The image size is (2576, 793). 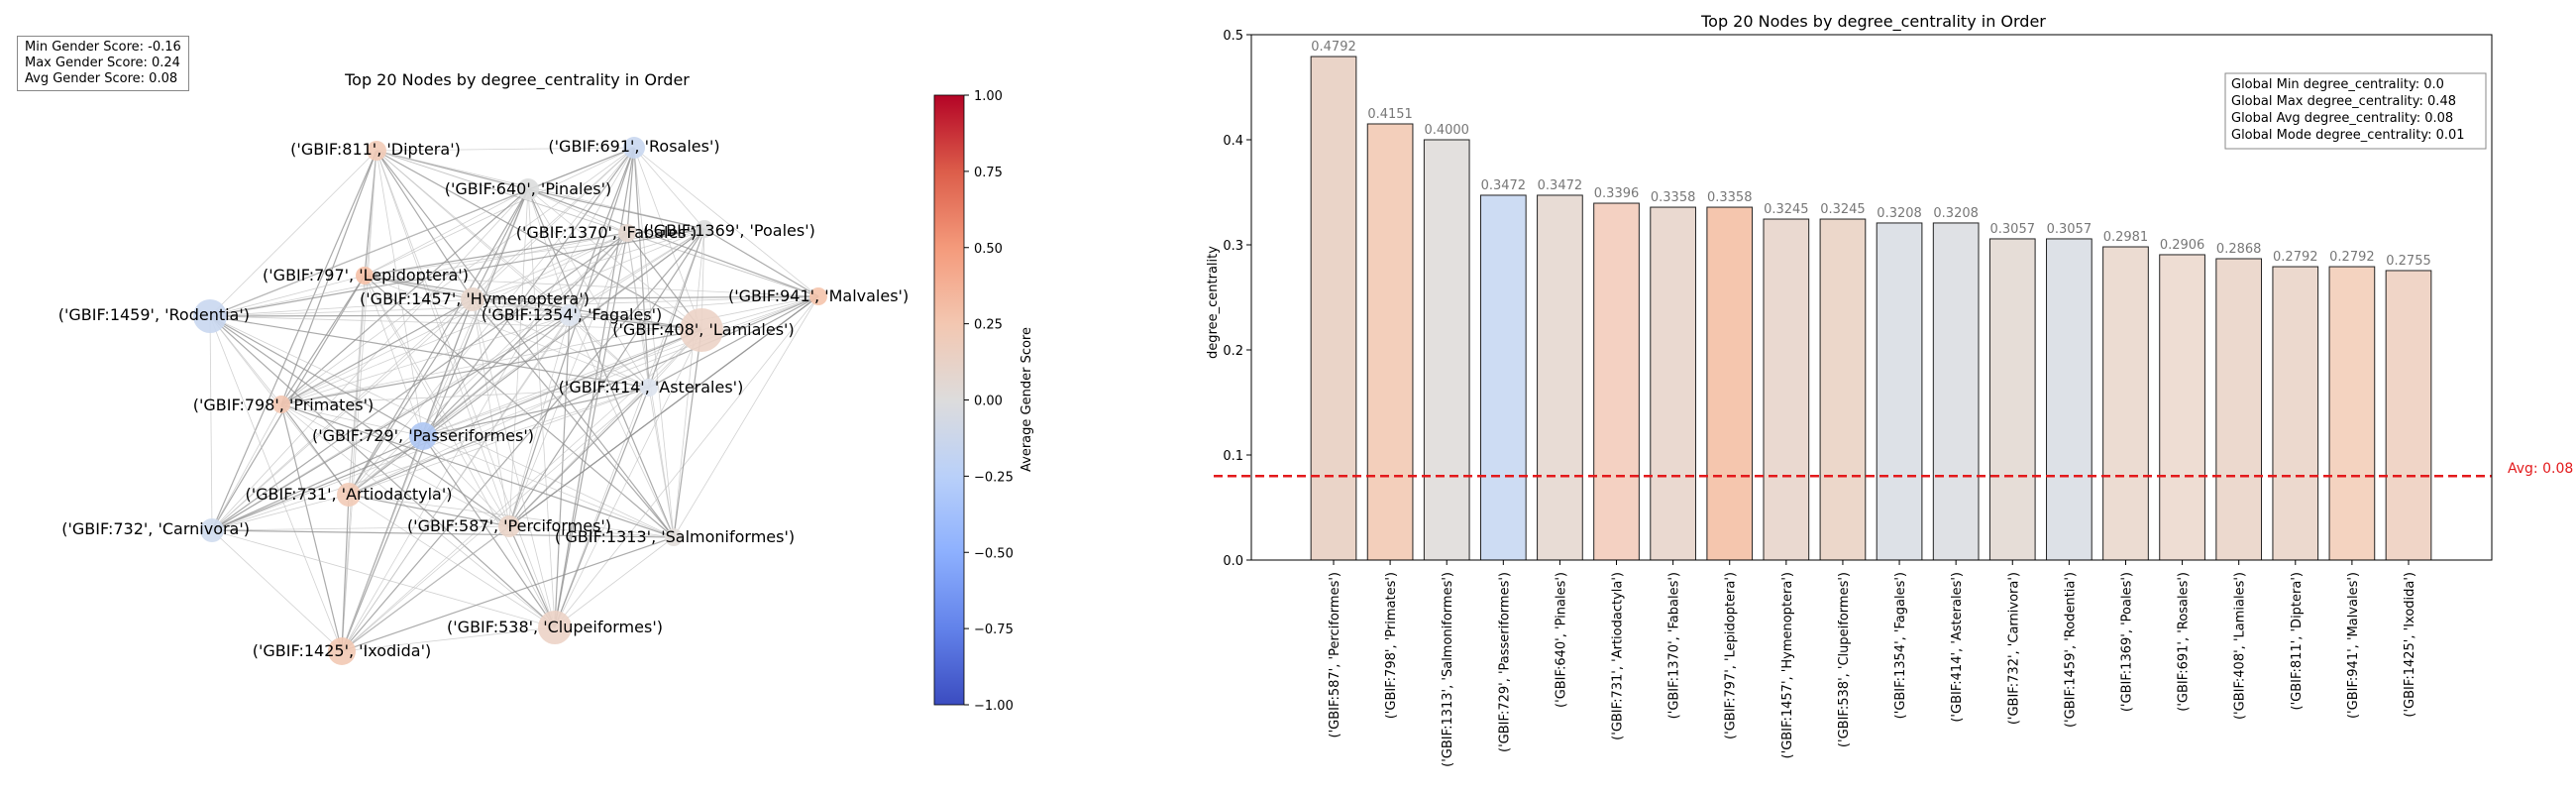 I want to click on network-node-label: ('GBIF:1459', 'Rodentia'), so click(x=154, y=314).